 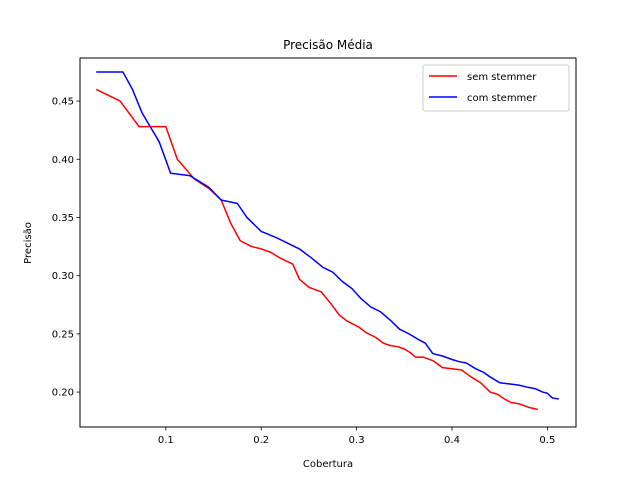 I want to click on chart-title: Precisão Média, so click(x=328, y=45).